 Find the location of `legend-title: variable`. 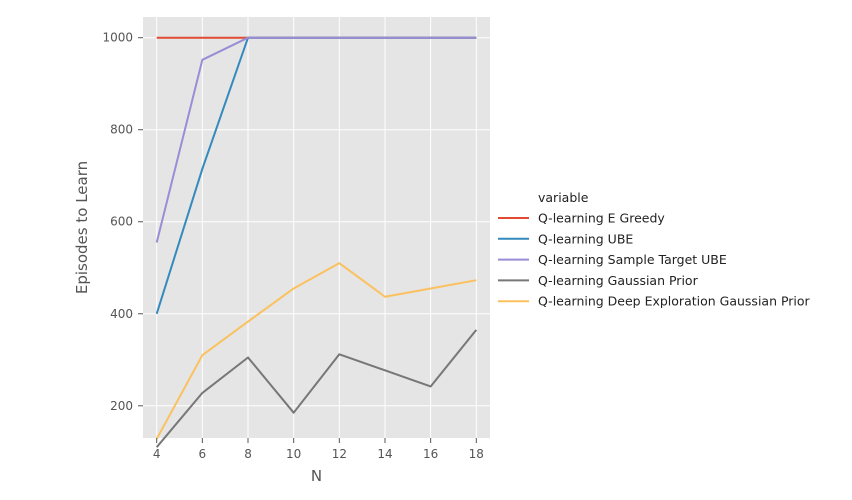

legend-title: variable is located at coordinates (563, 197).